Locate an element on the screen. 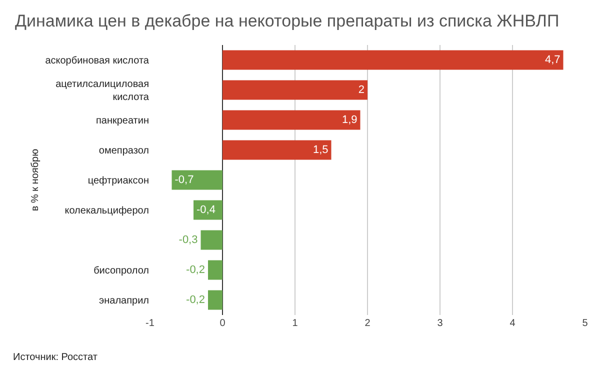 The width and height of the screenshot is (600, 370). x-tick-label: 0 is located at coordinates (223, 323).